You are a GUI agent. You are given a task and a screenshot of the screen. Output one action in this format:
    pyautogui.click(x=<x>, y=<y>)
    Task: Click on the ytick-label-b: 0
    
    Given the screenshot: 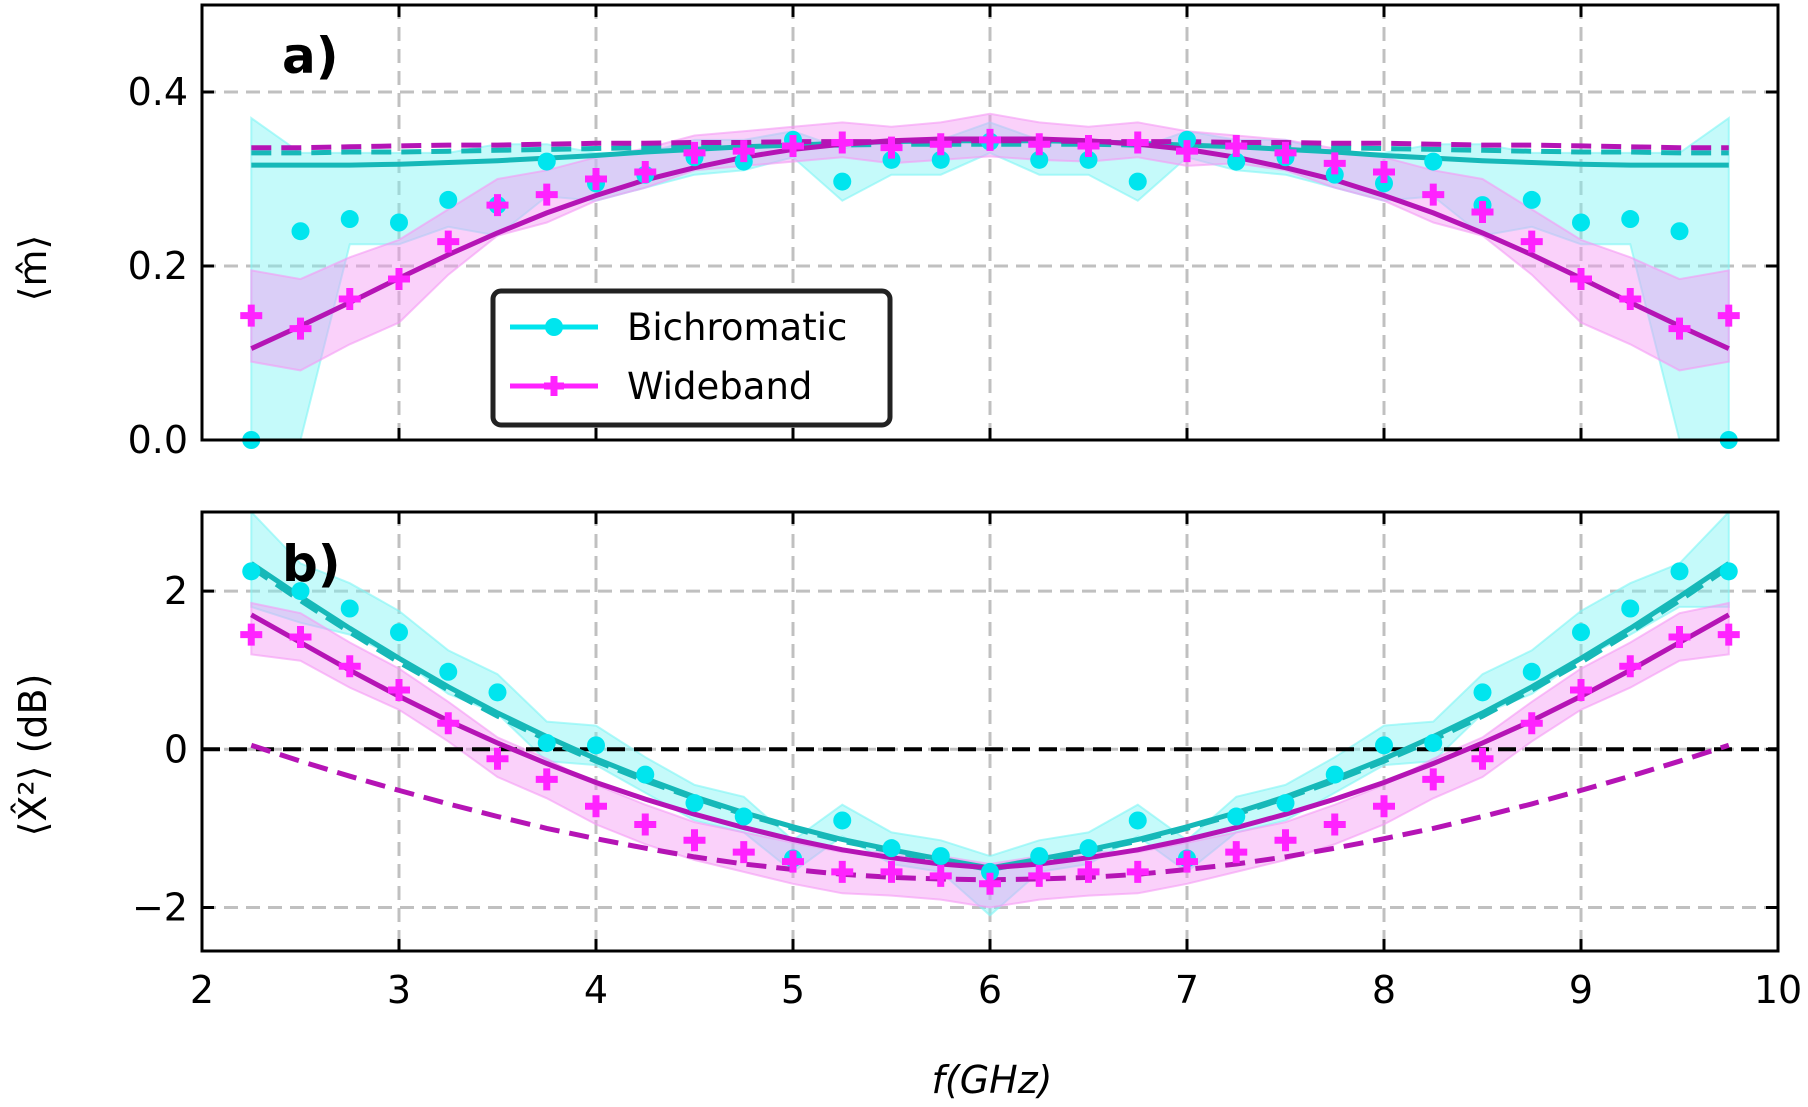 What is the action you would take?
    pyautogui.click(x=176, y=749)
    